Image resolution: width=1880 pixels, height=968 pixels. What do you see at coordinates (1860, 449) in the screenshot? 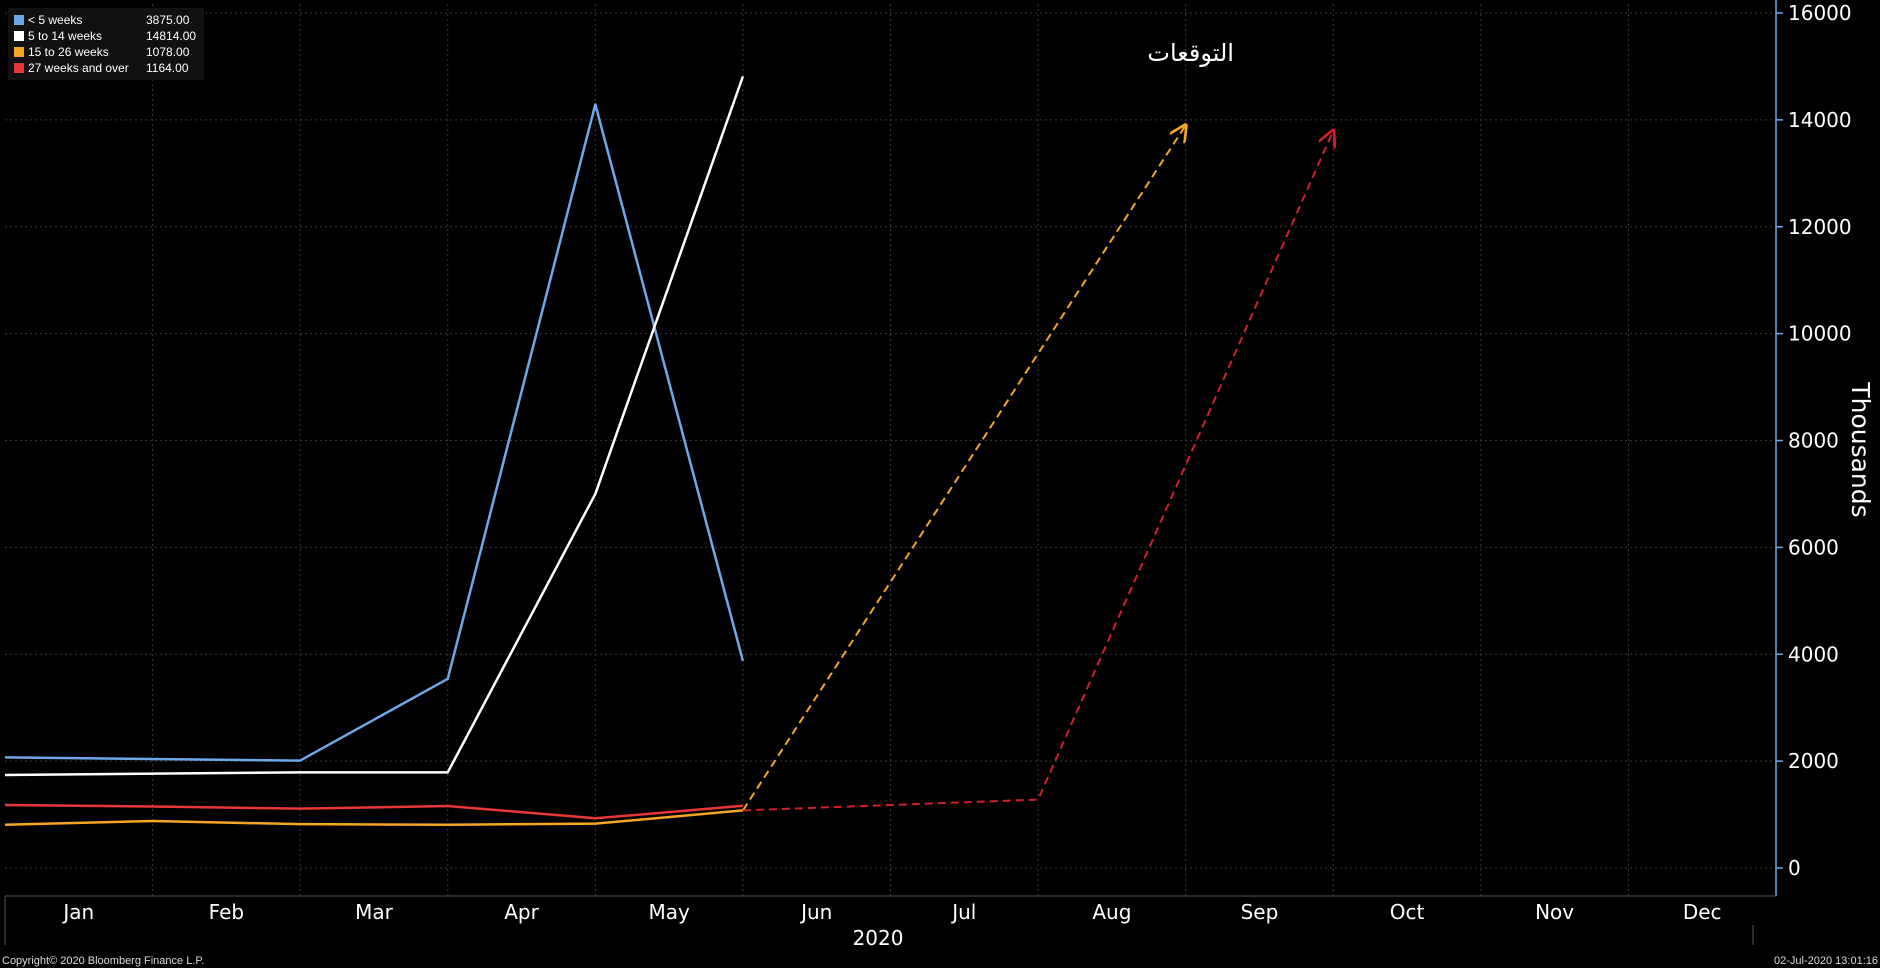
I see `y-axis-title: Thousands` at bounding box center [1860, 449].